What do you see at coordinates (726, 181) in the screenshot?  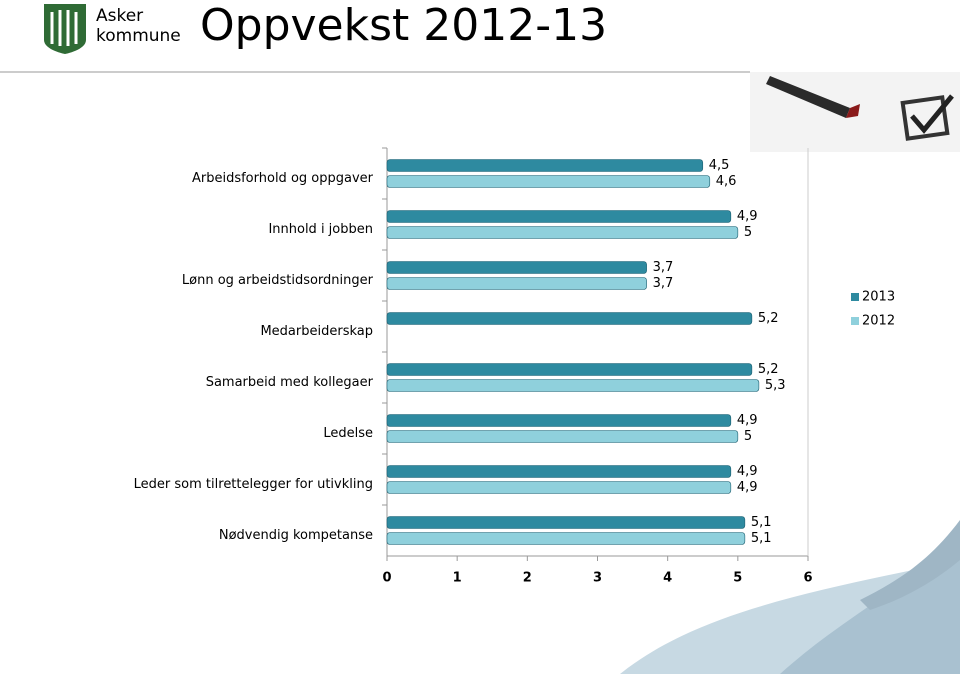 I see `value-label: 4,6` at bounding box center [726, 181].